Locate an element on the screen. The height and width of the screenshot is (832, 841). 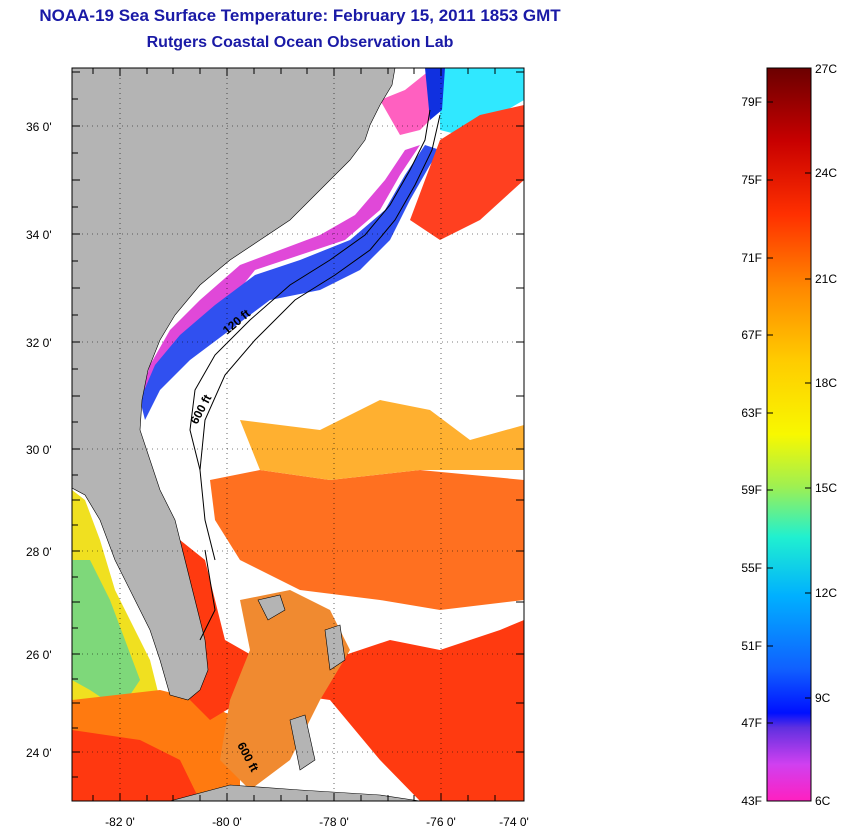
lat-label: 32 0' is located at coordinates (39, 343).